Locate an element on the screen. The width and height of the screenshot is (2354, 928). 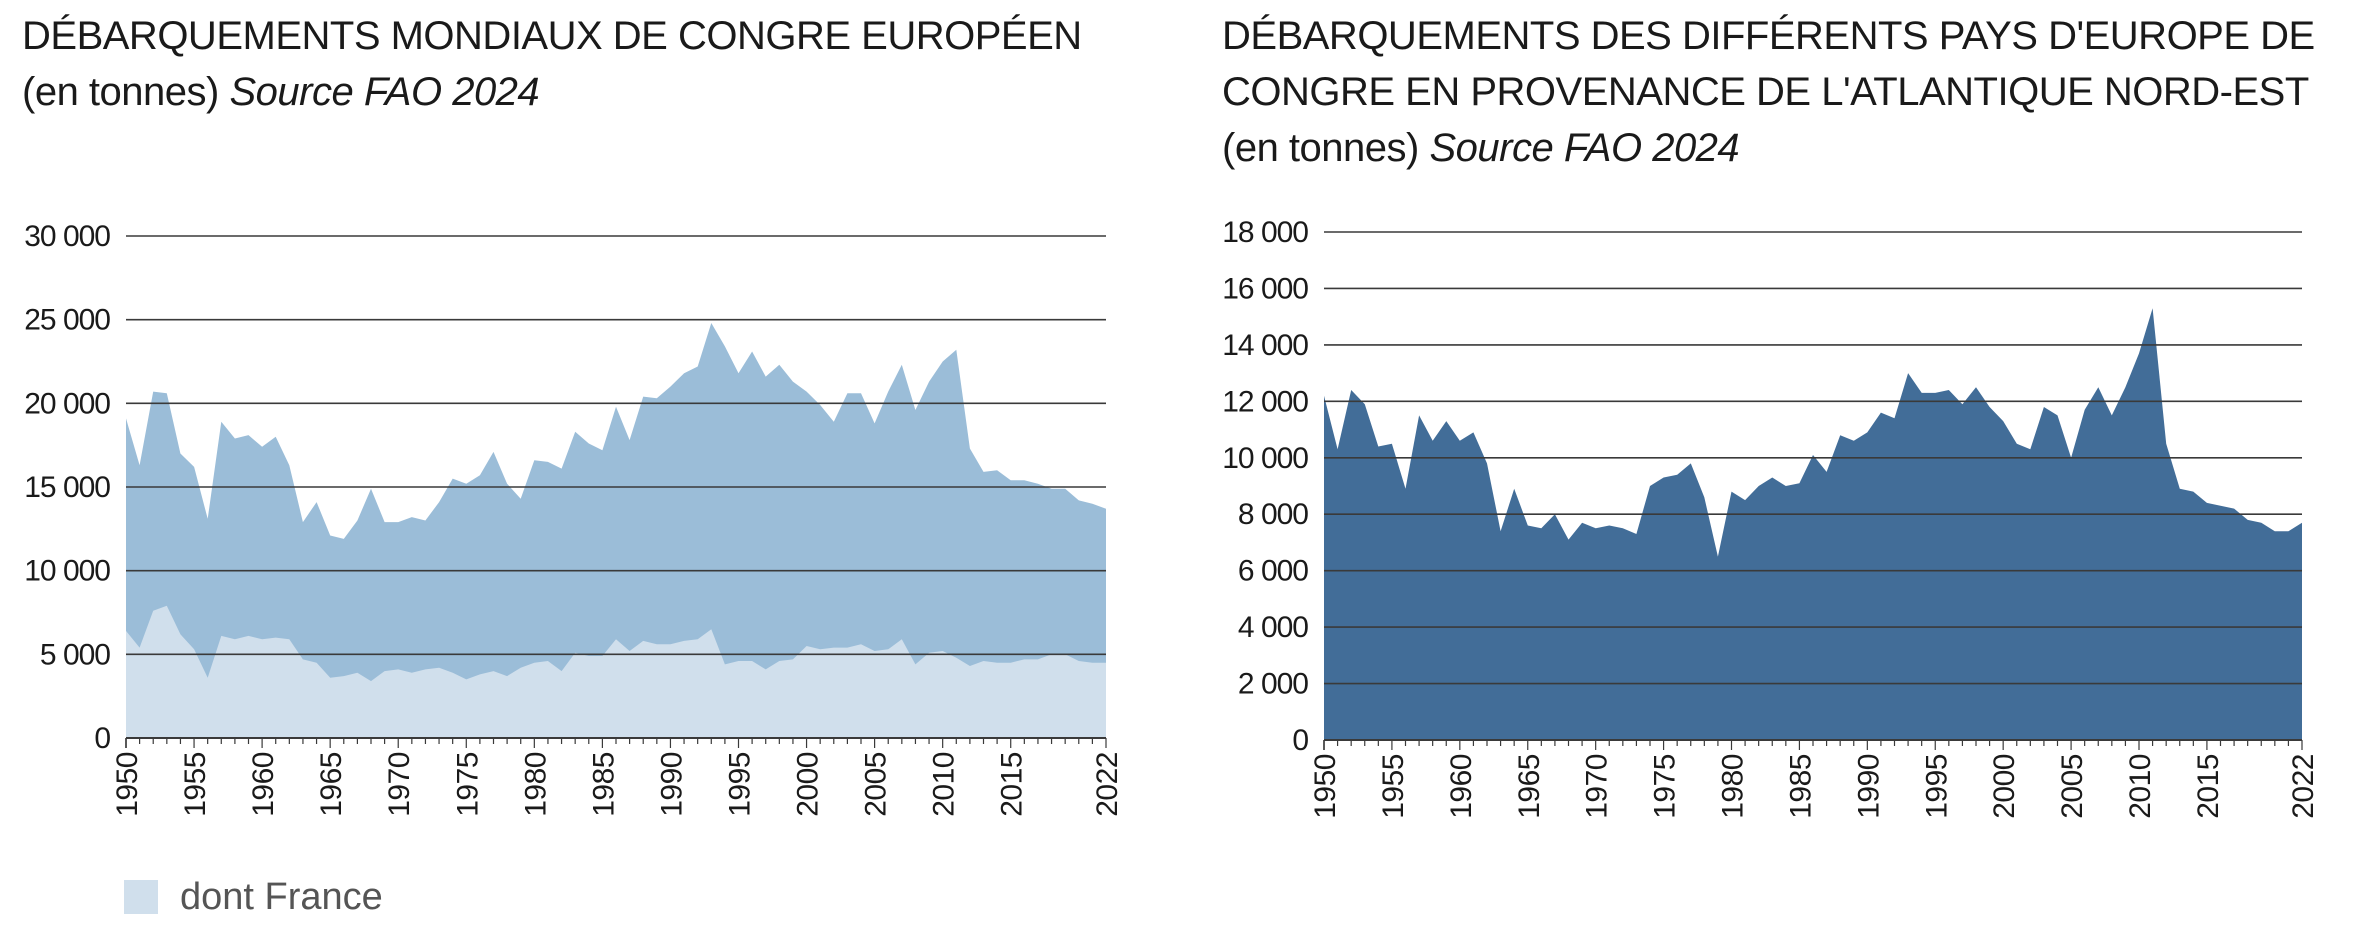
right-xtick-label: 1990 is located at coordinates (1868, 786).